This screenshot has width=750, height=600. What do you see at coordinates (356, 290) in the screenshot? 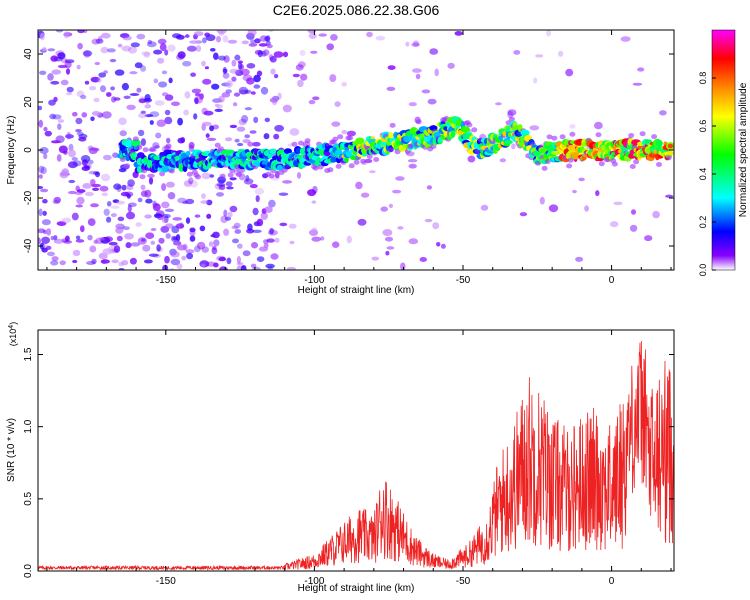
I see `spectrogram-x-label: Height of straight line (km)` at bounding box center [356, 290].